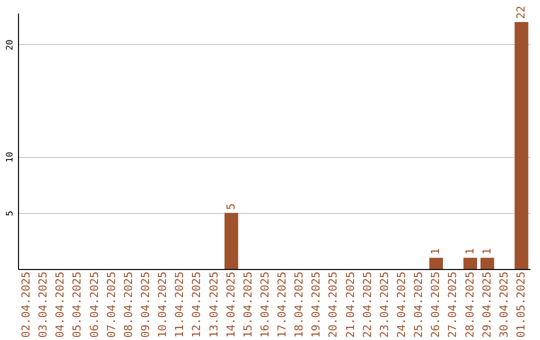 Image resolution: width=540 pixels, height=340 pixels. I want to click on x-tick-label: 05.04.2025, so click(77, 305).